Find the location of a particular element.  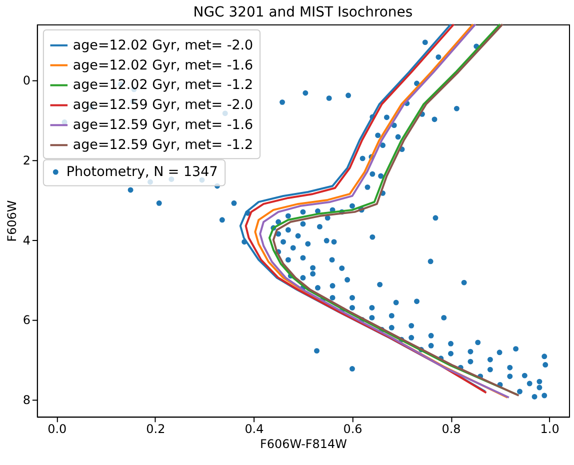

x-tick-label: 0.2 is located at coordinates (156, 429).